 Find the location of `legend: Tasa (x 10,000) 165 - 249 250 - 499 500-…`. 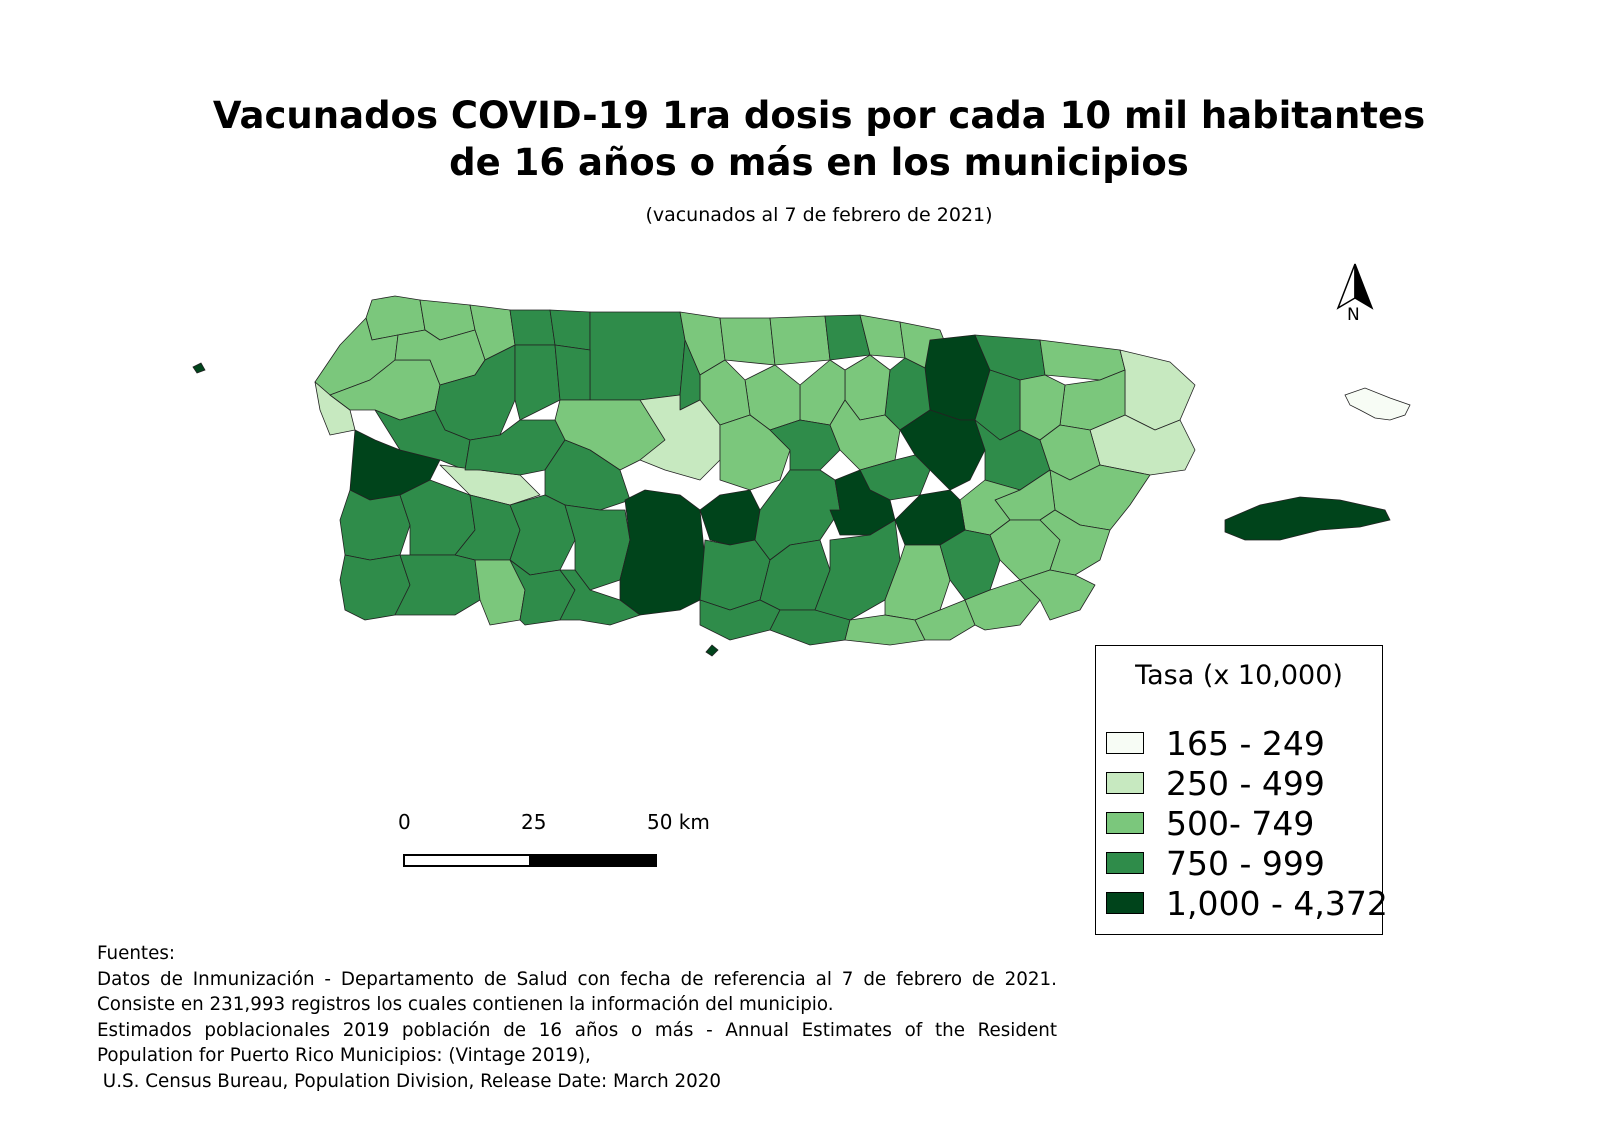

legend: Tasa (x 10,000) 165 - 249 250 - 499 500-… is located at coordinates (1241, 790).